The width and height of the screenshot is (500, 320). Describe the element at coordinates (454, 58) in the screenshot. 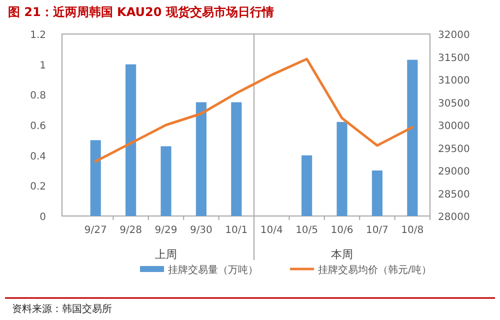

I see `y2-tick-label: 31500` at that location.